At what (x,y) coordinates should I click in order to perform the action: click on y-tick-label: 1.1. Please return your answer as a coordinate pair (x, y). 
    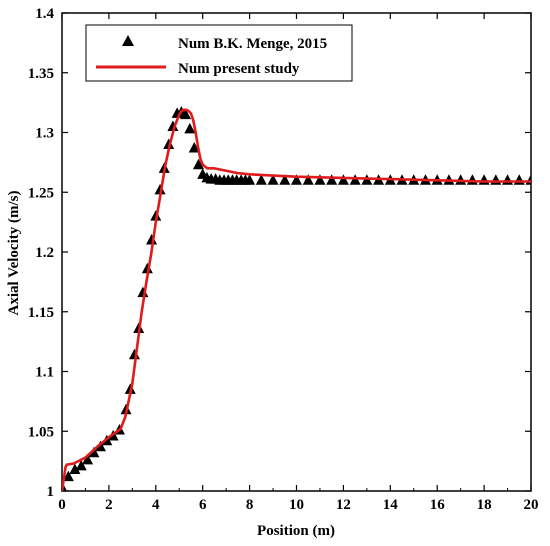
    Looking at the image, I should click on (44, 373).